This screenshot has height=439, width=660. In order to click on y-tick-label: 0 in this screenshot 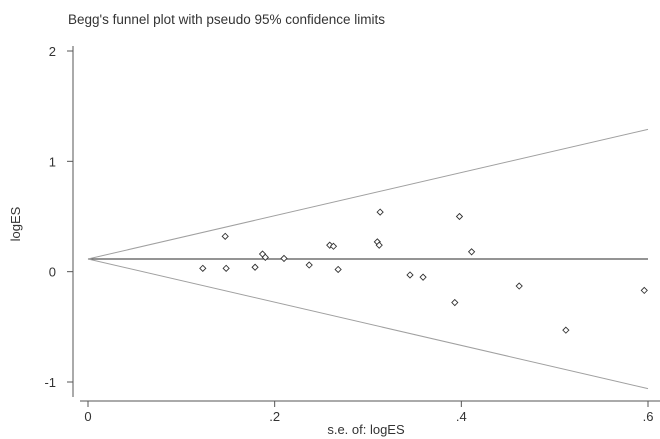, I will do `click(52, 272)`.